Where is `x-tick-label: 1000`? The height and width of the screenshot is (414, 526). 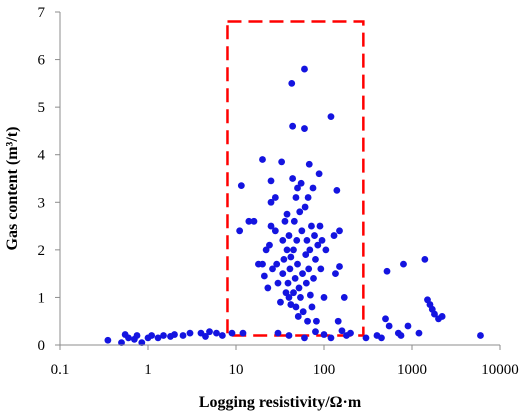
x-tick-label: 1000 is located at coordinates (412, 370).